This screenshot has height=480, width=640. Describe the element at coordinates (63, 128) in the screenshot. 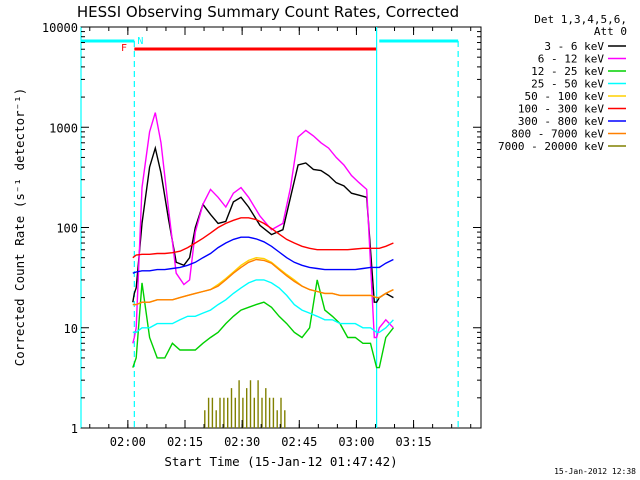

I see `y-tick-label: 1000` at that location.